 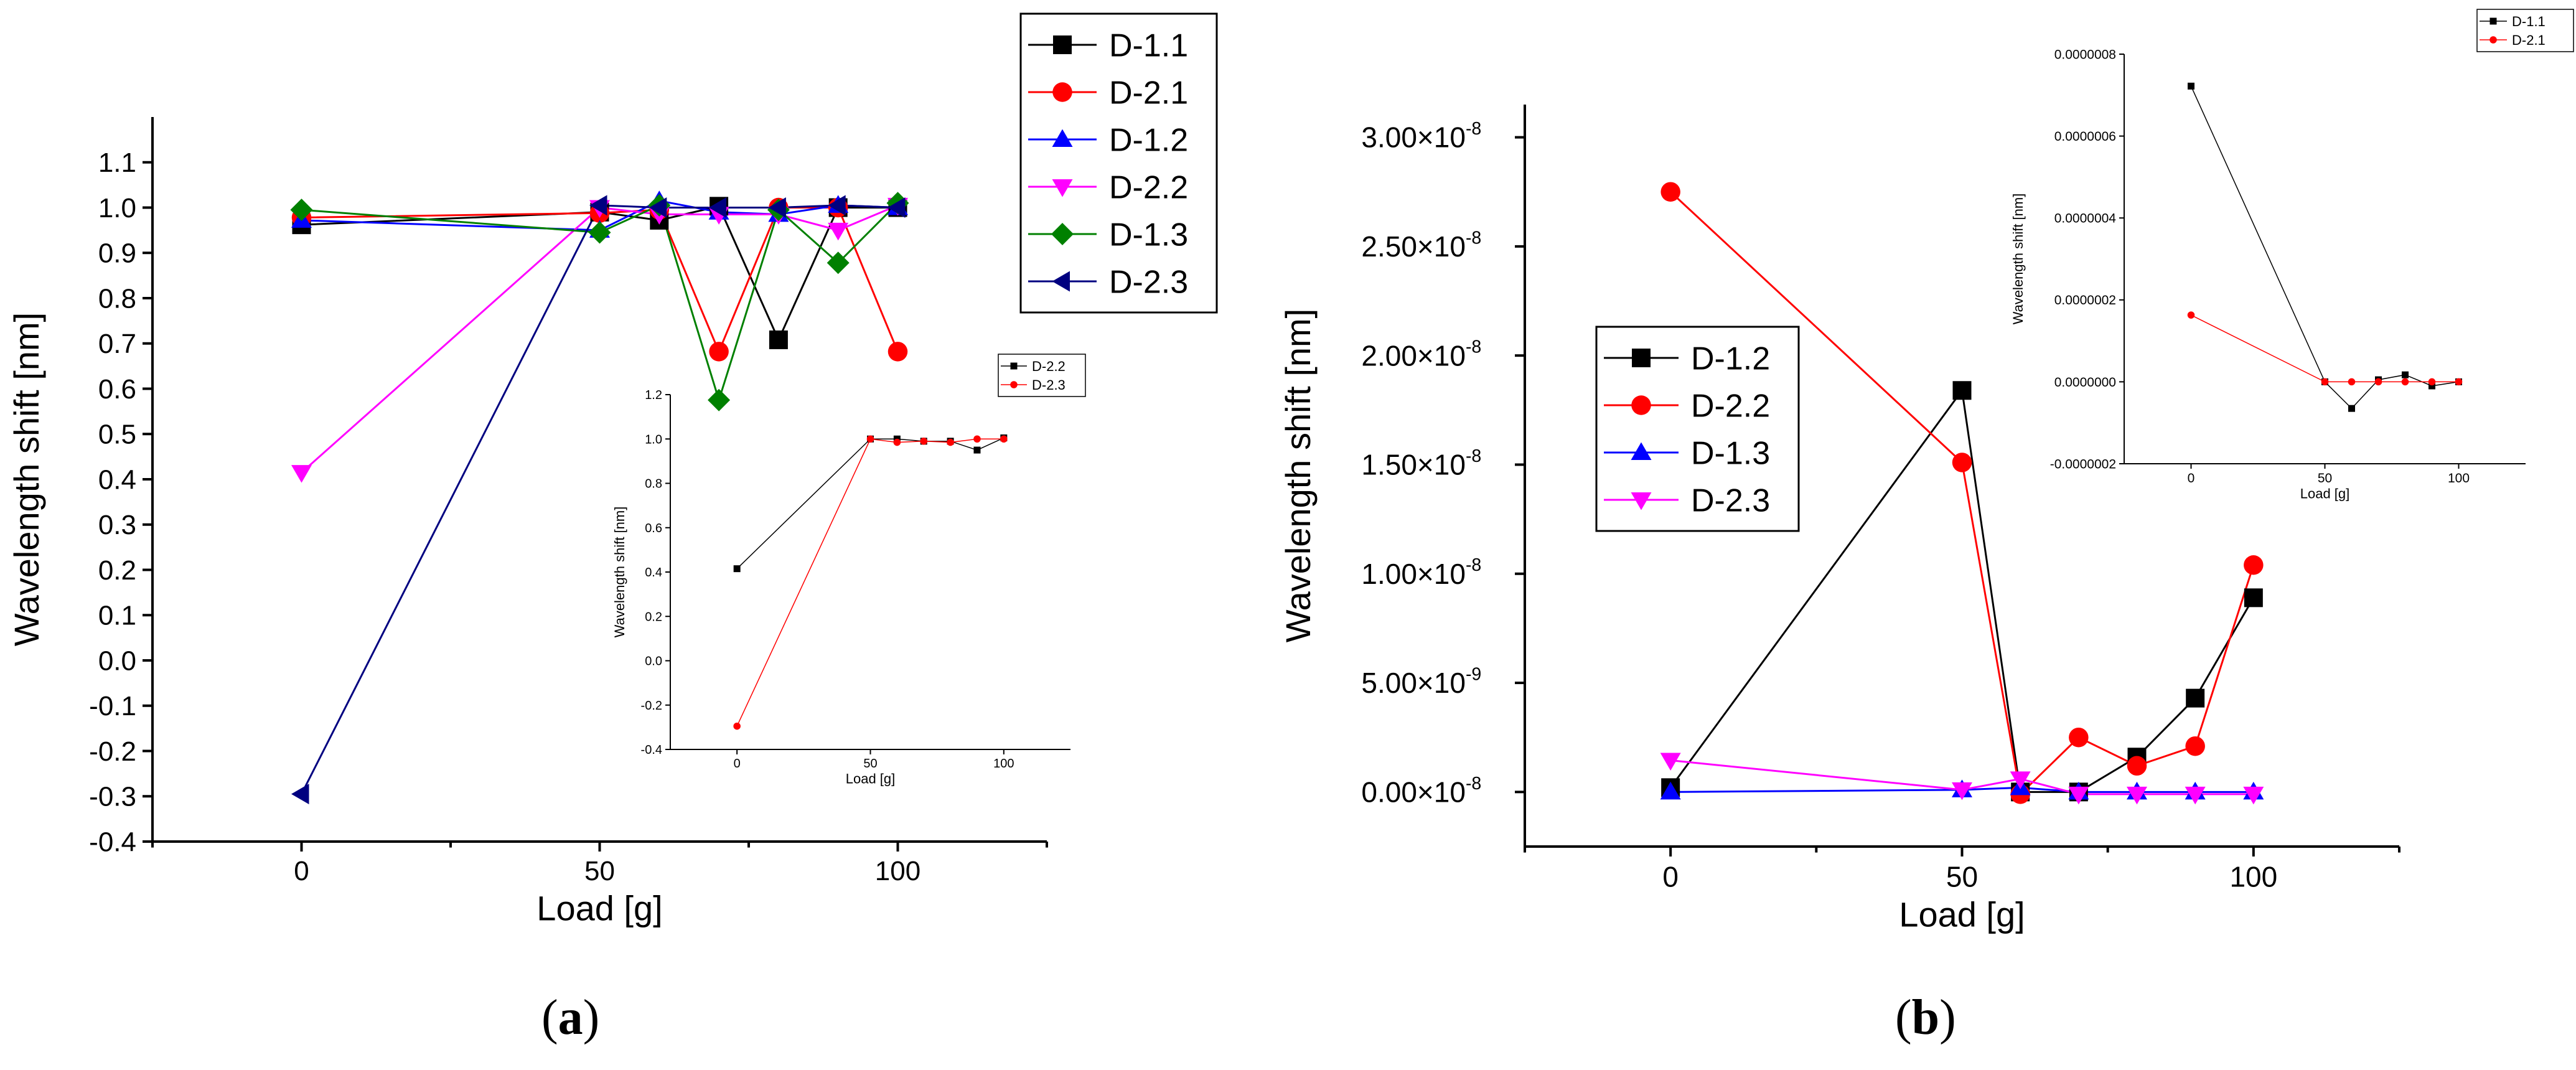 What do you see at coordinates (2085, 136) in the screenshot?
I see `b-inset-y-tick-label: 0.0000006` at bounding box center [2085, 136].